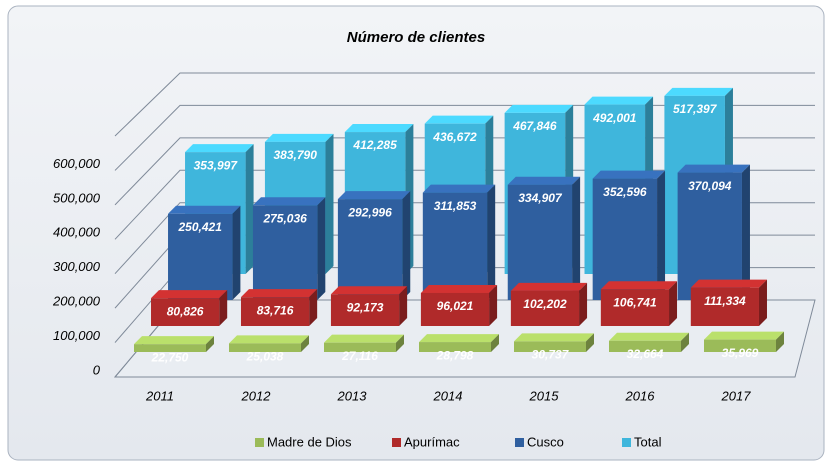 The height and width of the screenshot is (467, 832). Describe the element at coordinates (77, 232) in the screenshot. I see `y-tick-label: 400,000` at that location.